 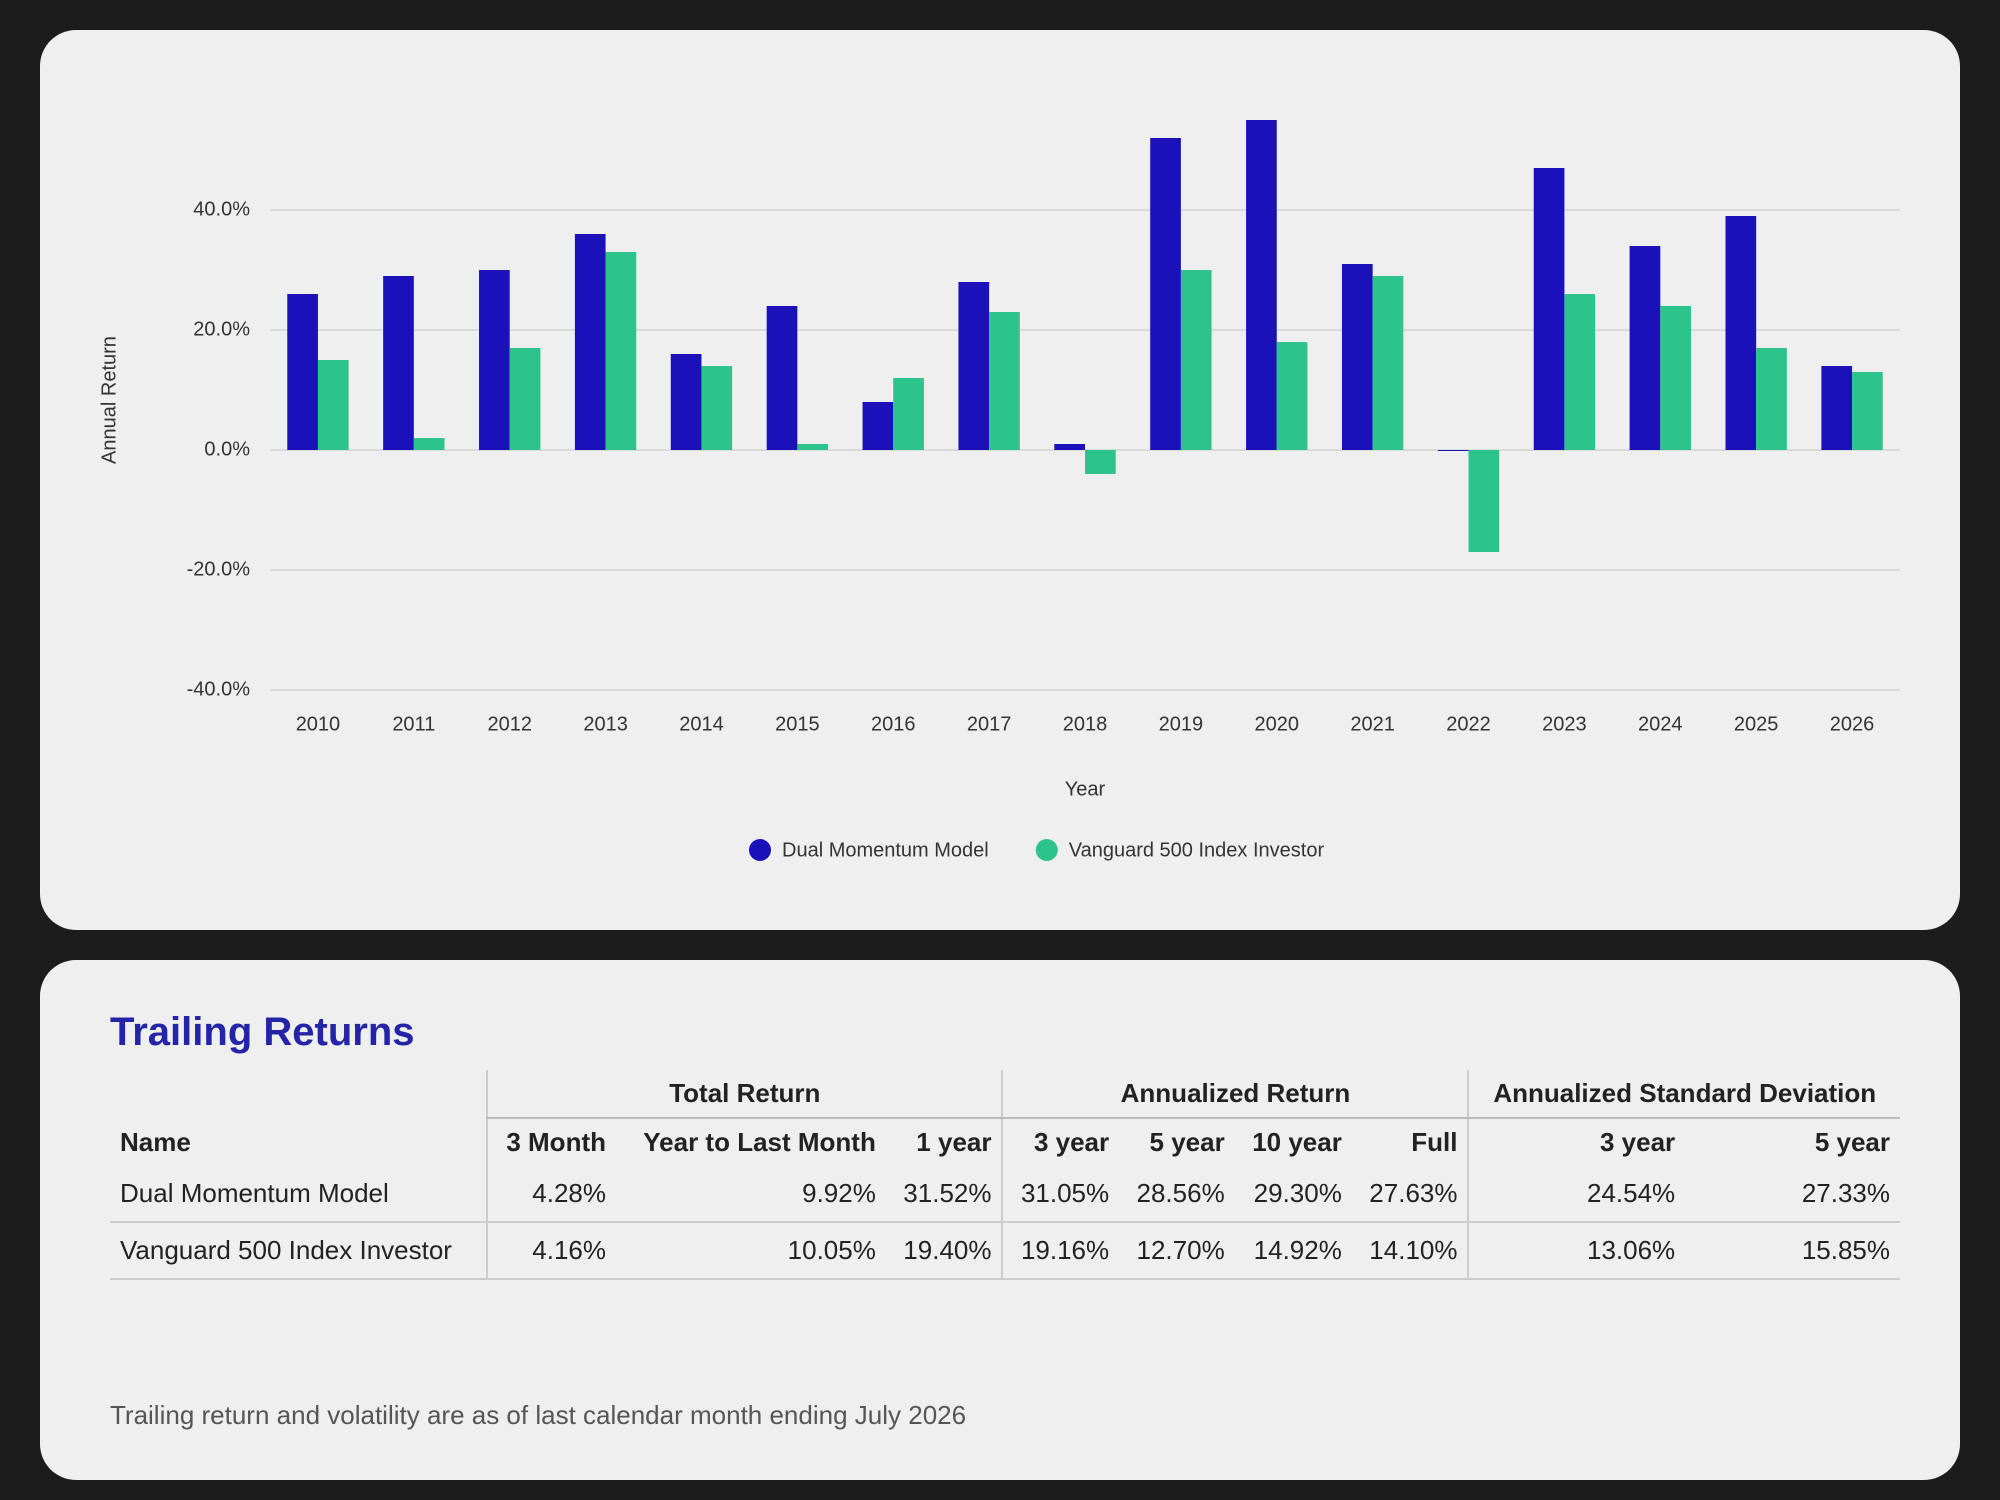 What do you see at coordinates (1181, 724) in the screenshot?
I see `x-tick-label: 2019` at bounding box center [1181, 724].